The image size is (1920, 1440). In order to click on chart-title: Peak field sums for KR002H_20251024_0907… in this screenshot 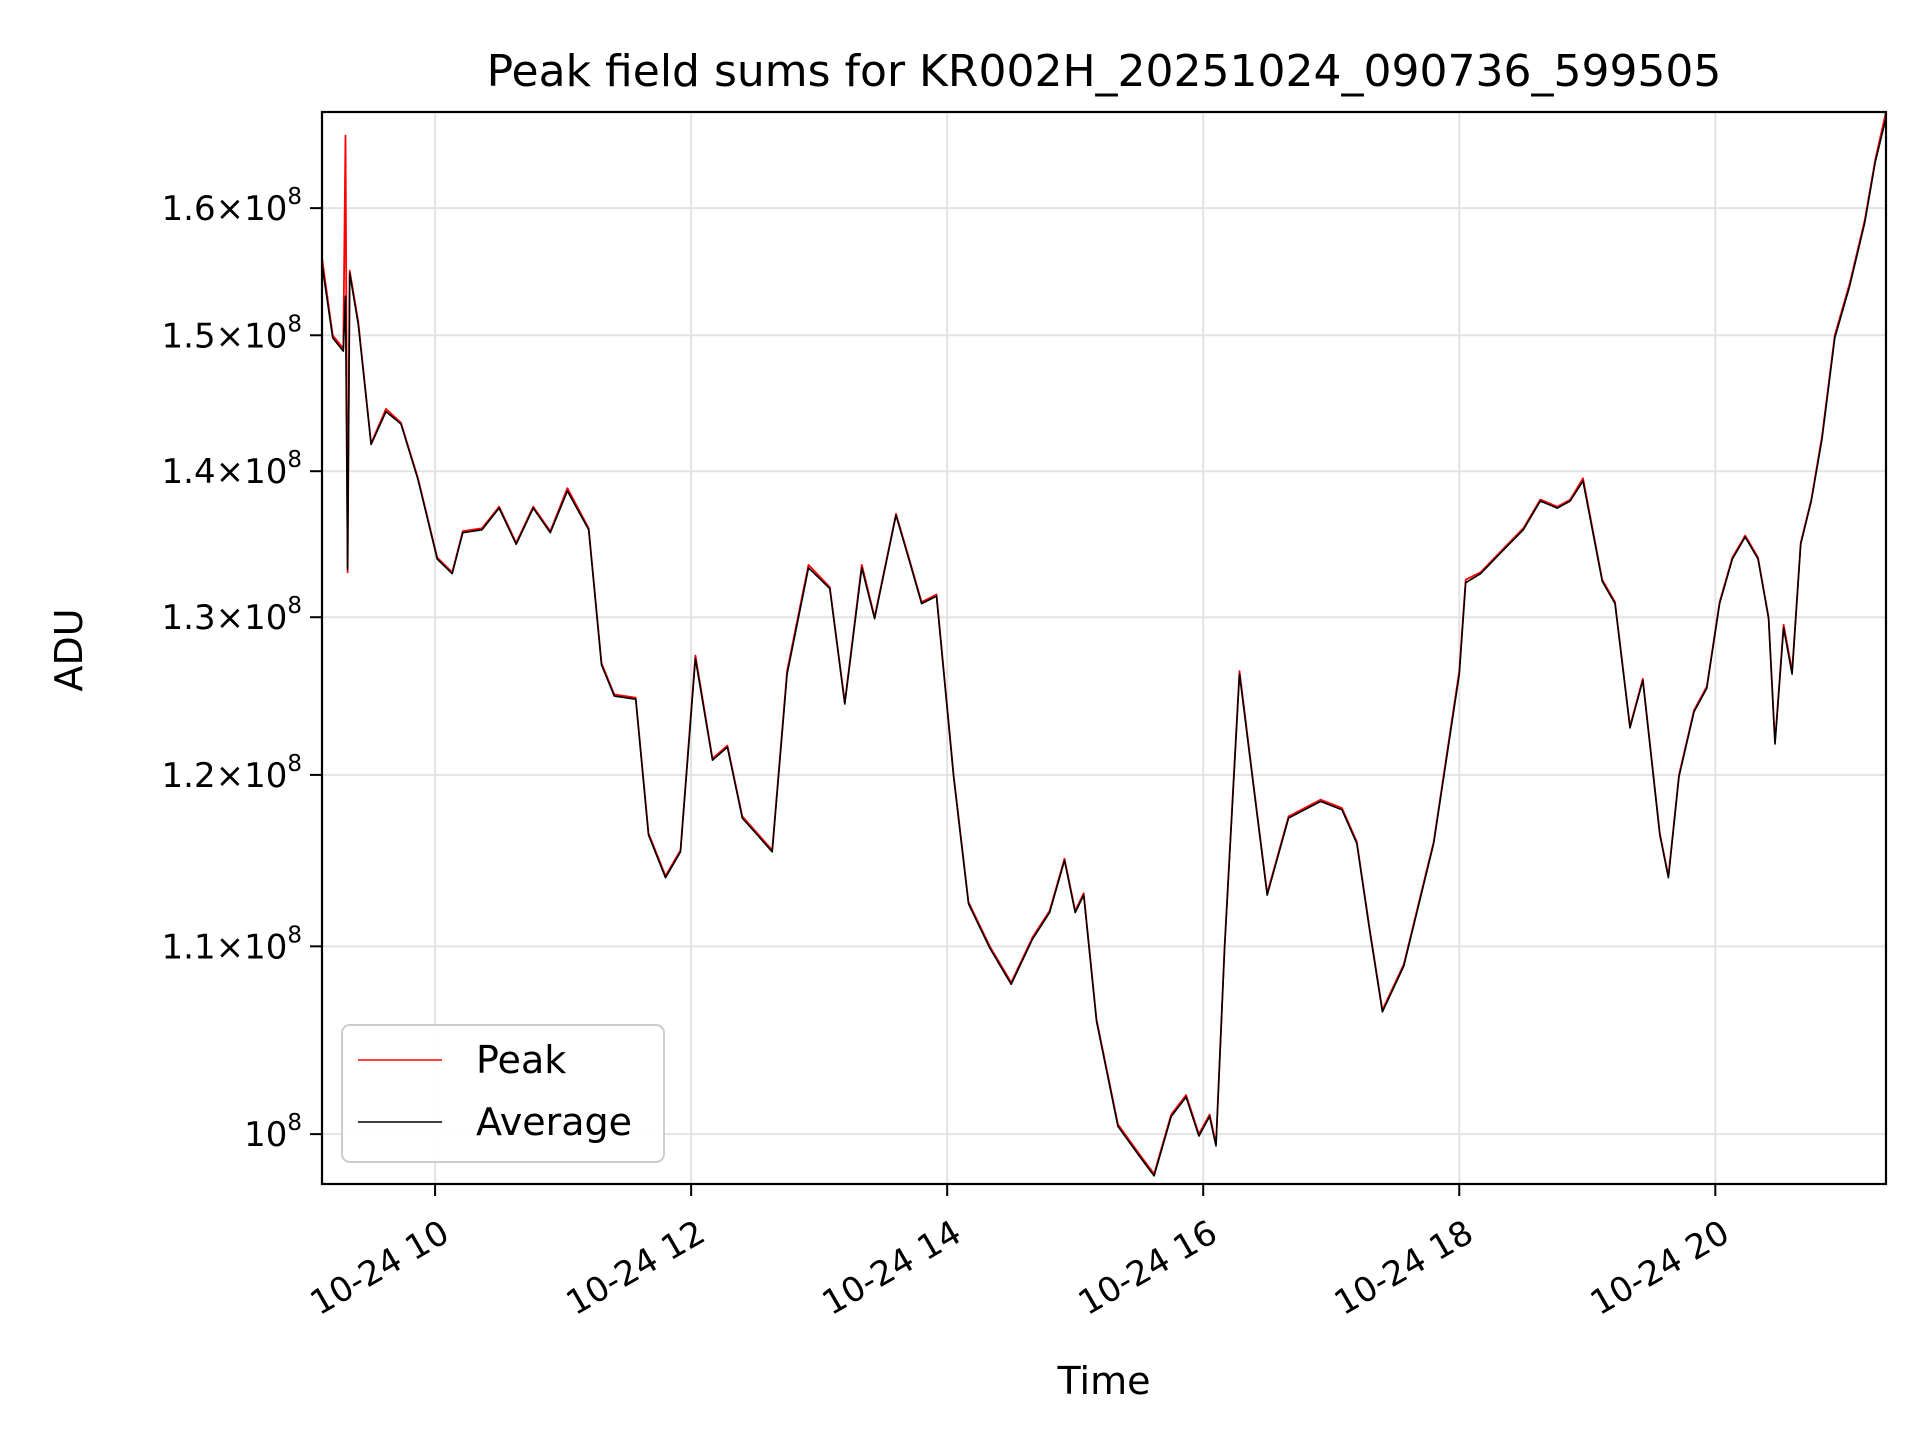, I will do `click(1104, 71)`.